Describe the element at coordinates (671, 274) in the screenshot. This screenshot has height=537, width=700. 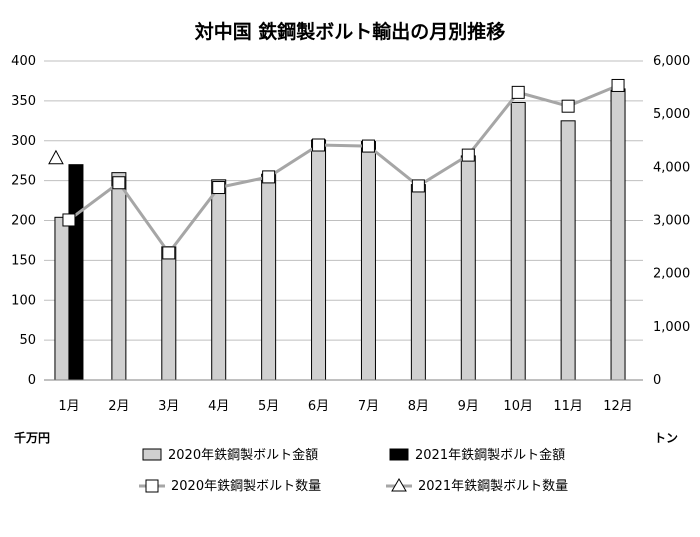
I see `right-tick-label: 2,000` at that location.